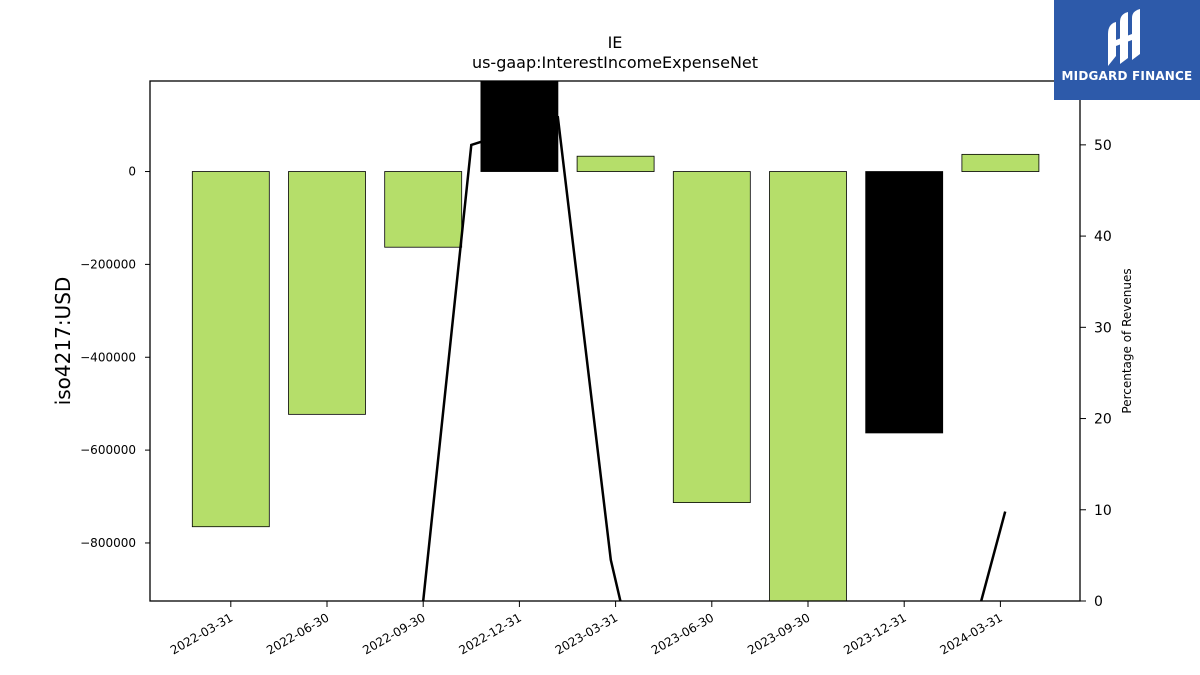  What do you see at coordinates (615, 42) in the screenshot?
I see `chart-title: IE` at bounding box center [615, 42].